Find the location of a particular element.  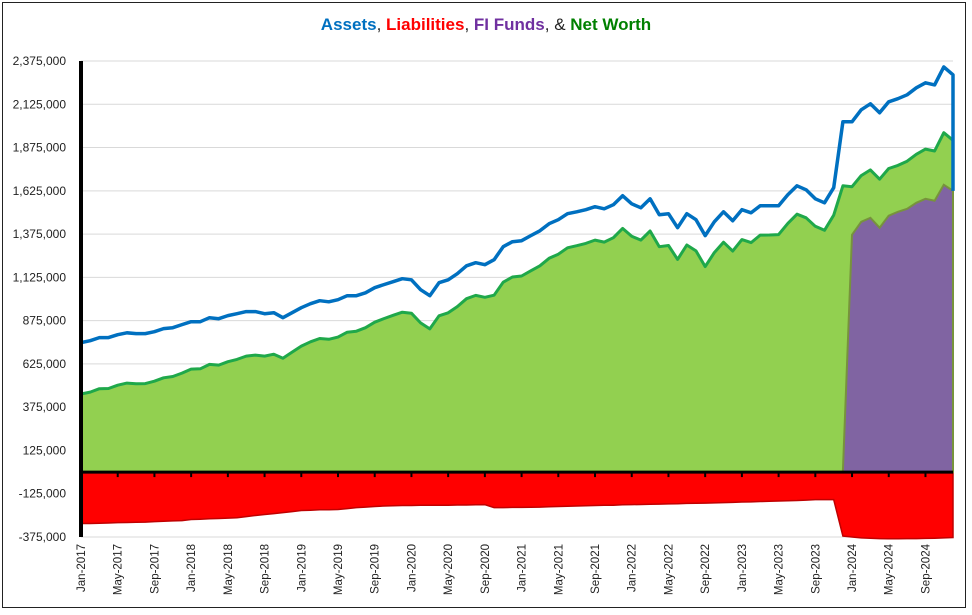

x-tick-label: Jan-2019 is located at coordinates (302, 568).